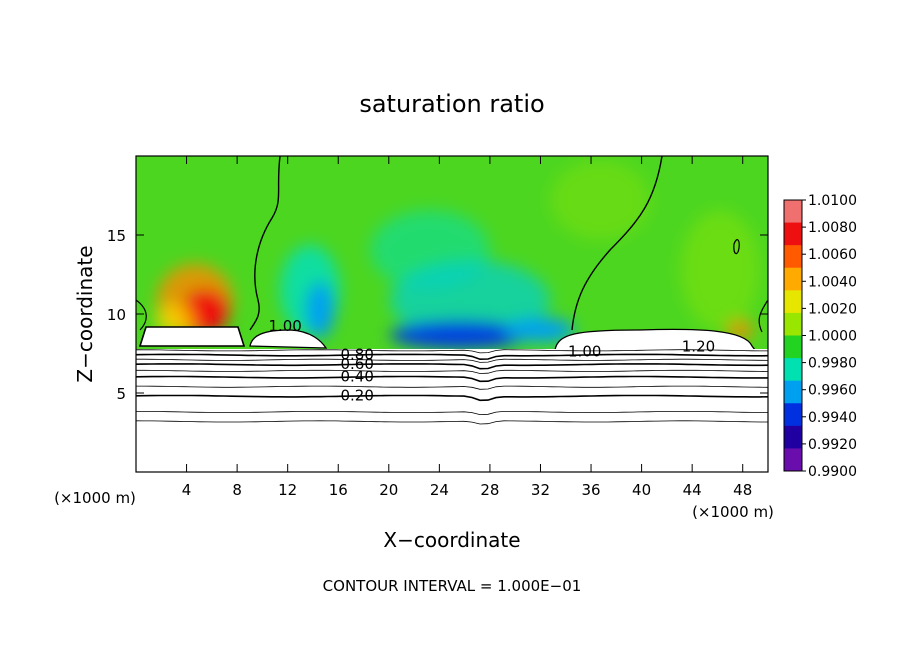 Image resolution: width=904 pixels, height=654 pixels. Describe the element at coordinates (489, 490) in the screenshot. I see `x-tick-label: 28` at that location.